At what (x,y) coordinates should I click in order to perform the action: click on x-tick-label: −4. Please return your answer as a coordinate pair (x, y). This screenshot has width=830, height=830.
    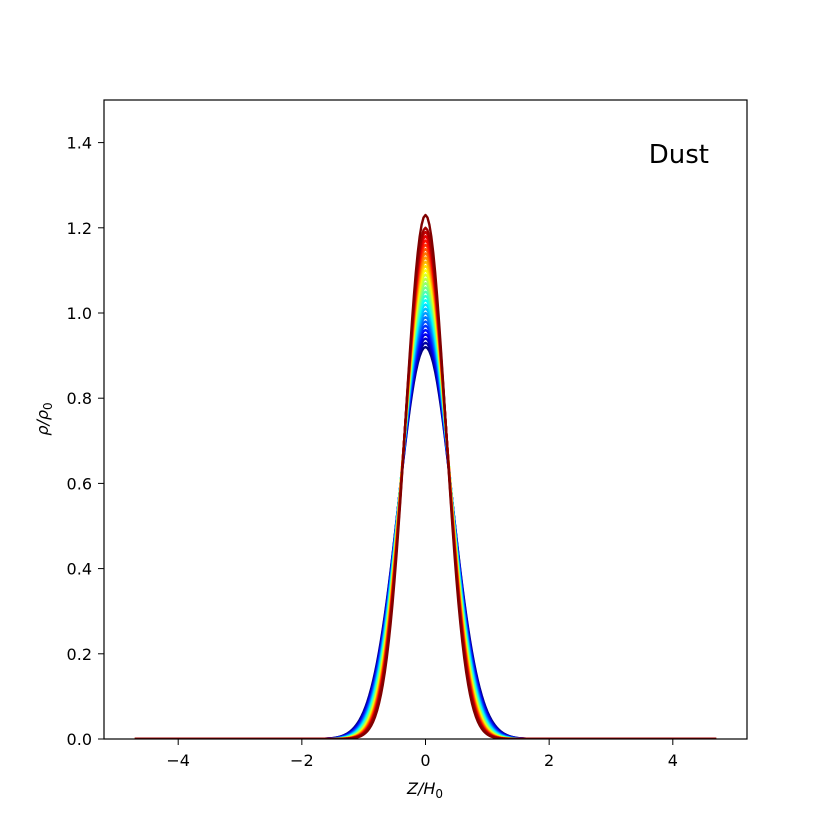
    Looking at the image, I should click on (178, 760).